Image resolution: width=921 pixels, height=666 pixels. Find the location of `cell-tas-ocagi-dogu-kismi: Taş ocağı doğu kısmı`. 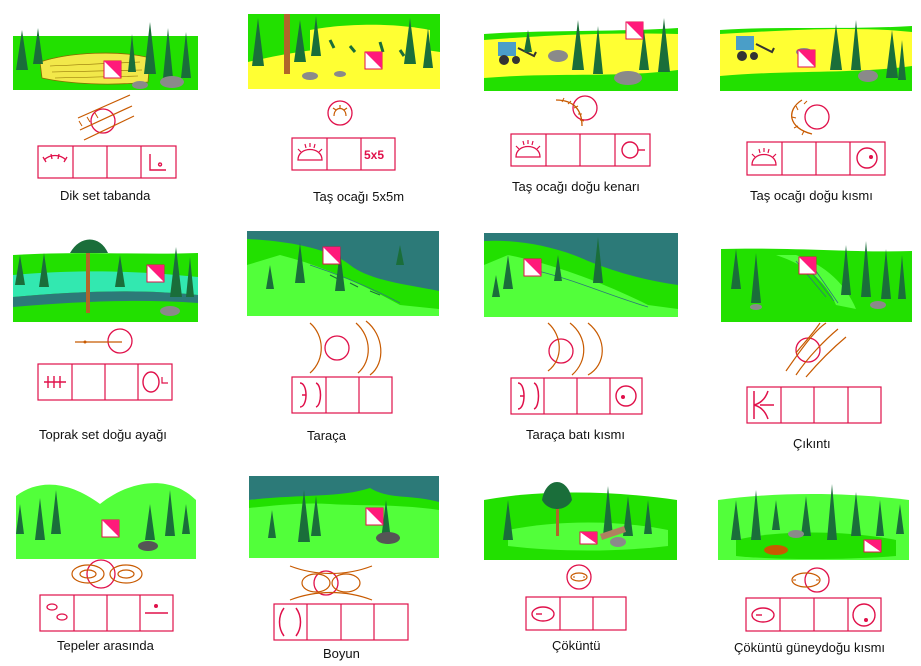

cell-tas-ocagi-dogu-kismi: Taş ocağı doğu kısmı is located at coordinates (818, 110).